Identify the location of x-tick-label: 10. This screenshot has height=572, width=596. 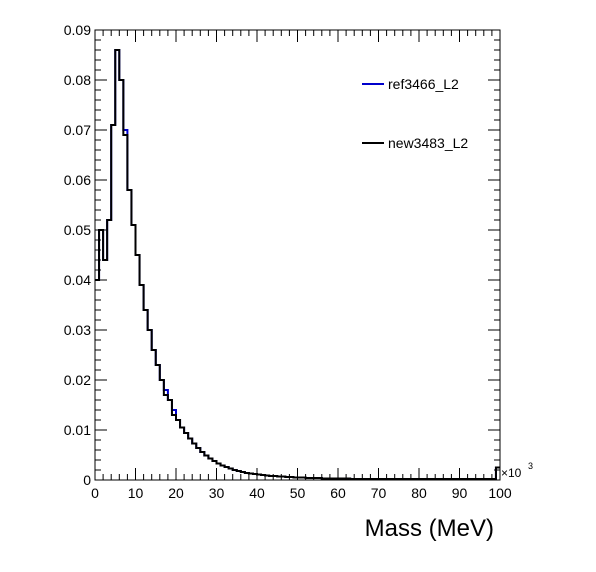
(136, 493).